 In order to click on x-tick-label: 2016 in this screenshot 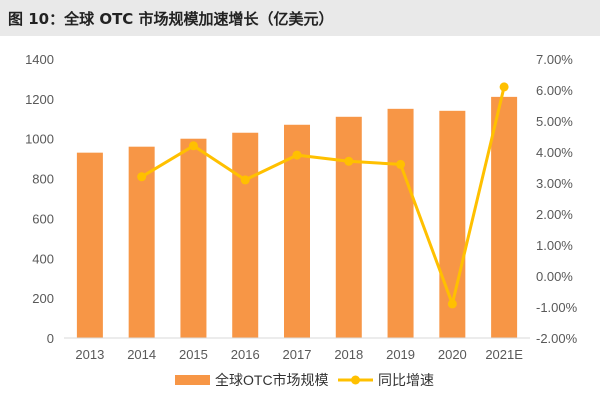, I will do `click(245, 354)`.